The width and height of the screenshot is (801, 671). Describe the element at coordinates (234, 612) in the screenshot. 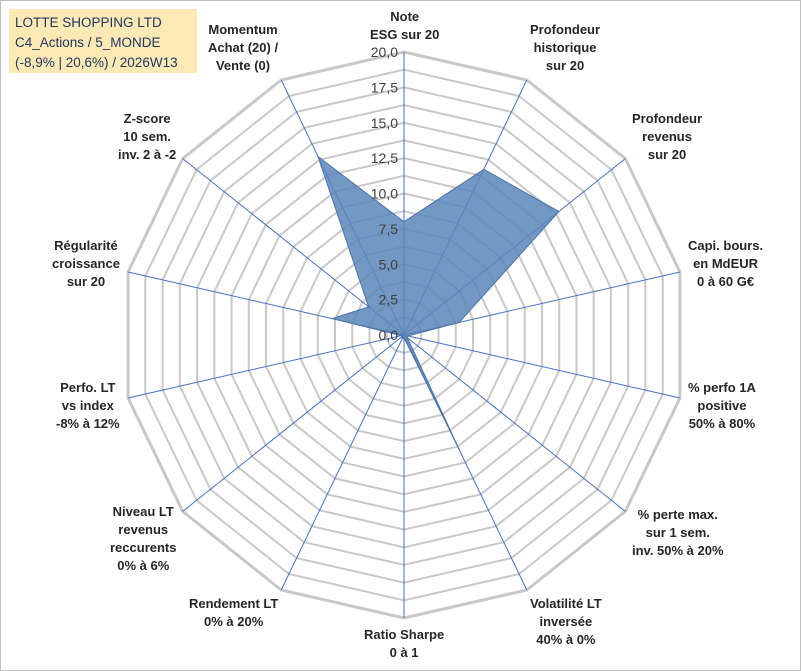

I see `radar-axis-label: Rendement LT 0% à 20%` at that location.